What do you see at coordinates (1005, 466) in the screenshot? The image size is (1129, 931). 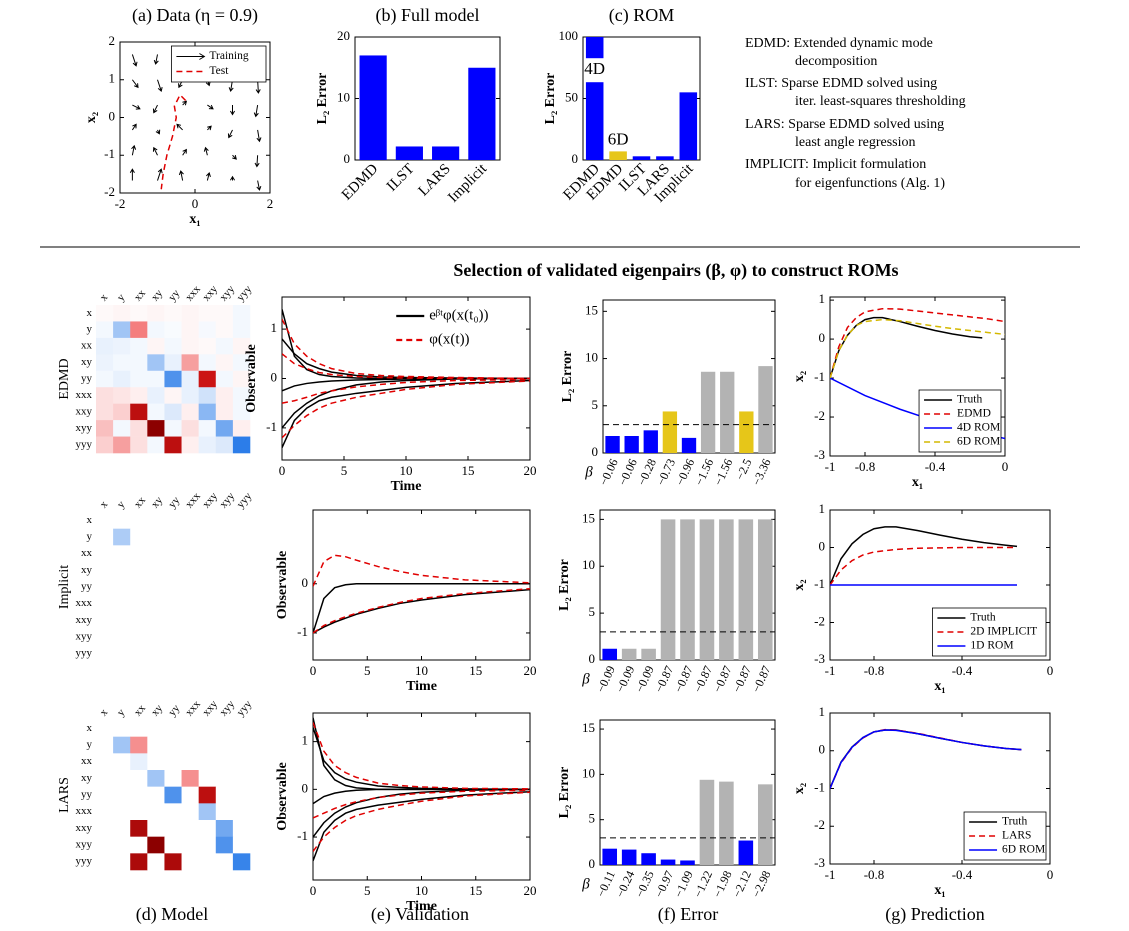 I see `x-tick-label: 0` at bounding box center [1005, 466].